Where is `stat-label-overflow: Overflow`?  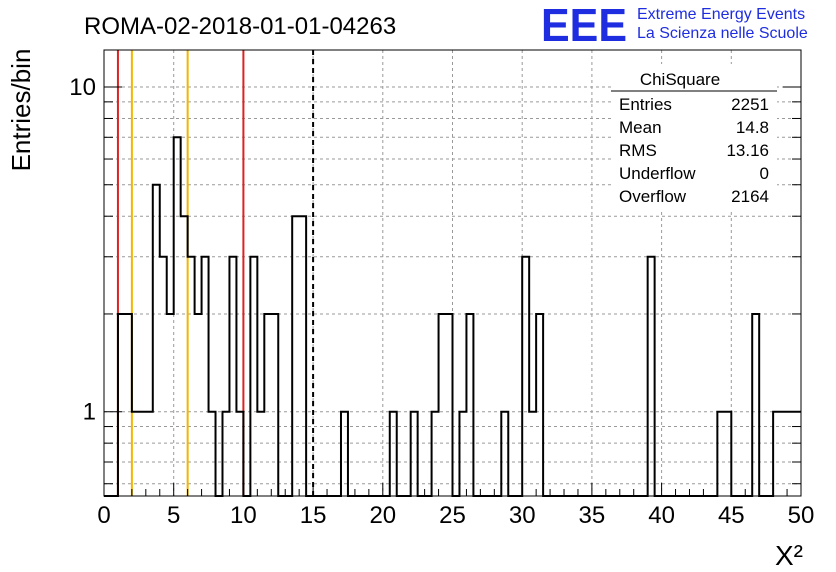
stat-label-overflow: Overflow is located at coordinates (653, 196).